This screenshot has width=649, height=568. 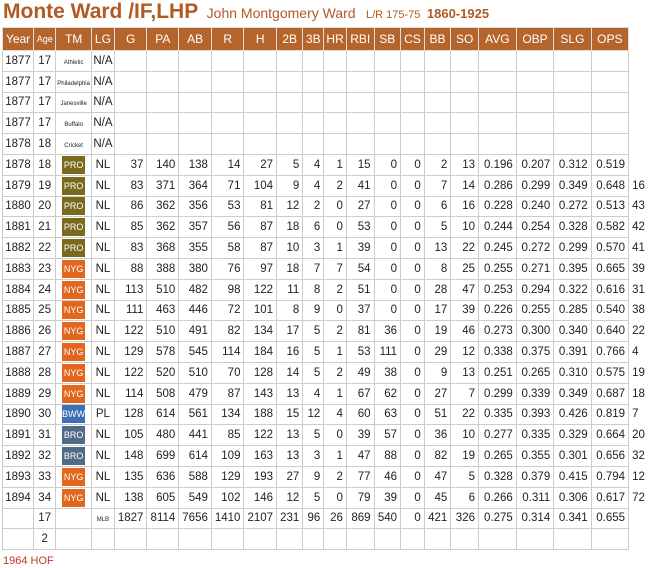 What do you see at coordinates (610, 456) in the screenshot?
I see `stat-cell: 0.656` at bounding box center [610, 456].